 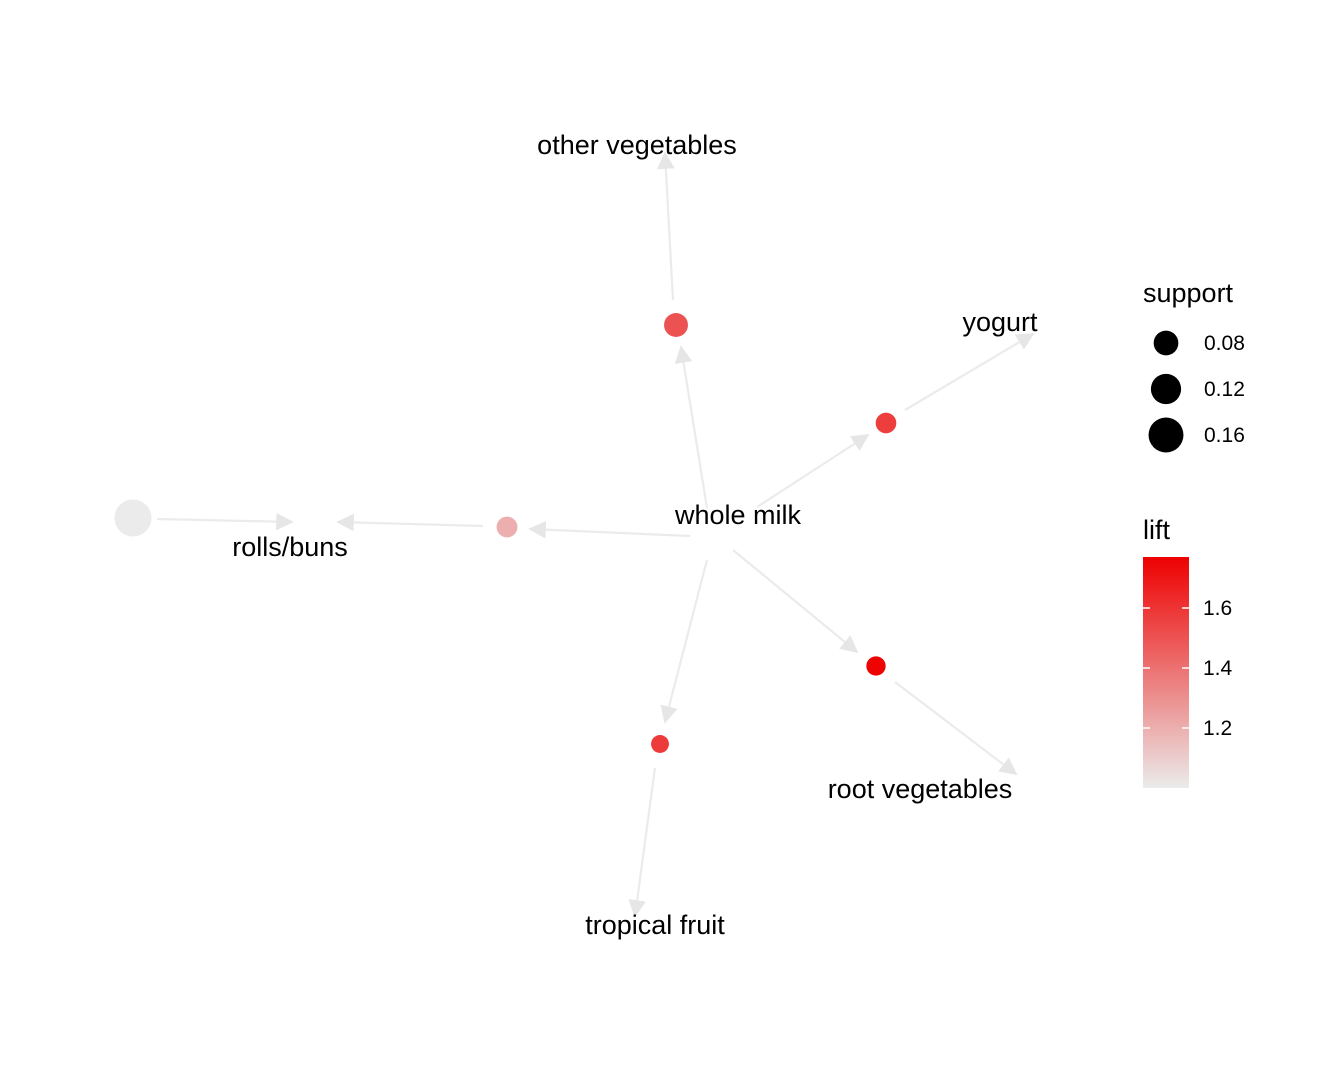 What do you see at coordinates (956, 728) in the screenshot?
I see `edge-rhs-rule_root_vegetables` at bounding box center [956, 728].